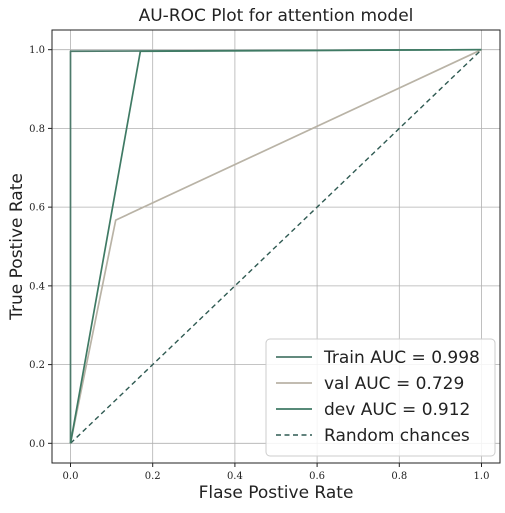 This screenshot has width=505, height=513. I want to click on y-tick-label: 0.6, so click(37, 208).